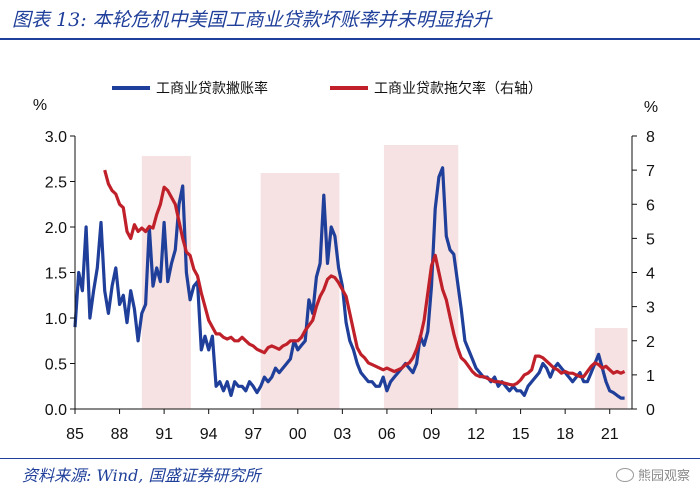 This screenshot has width=700, height=492. I want to click on x-tick-label: 85, so click(75, 434).